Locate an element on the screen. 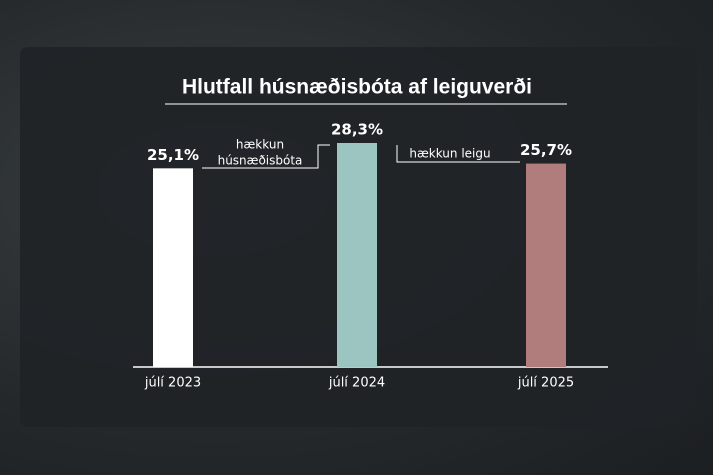 This screenshot has width=713, height=475. x-tick-label: júlí 2024 is located at coordinates (356, 383).